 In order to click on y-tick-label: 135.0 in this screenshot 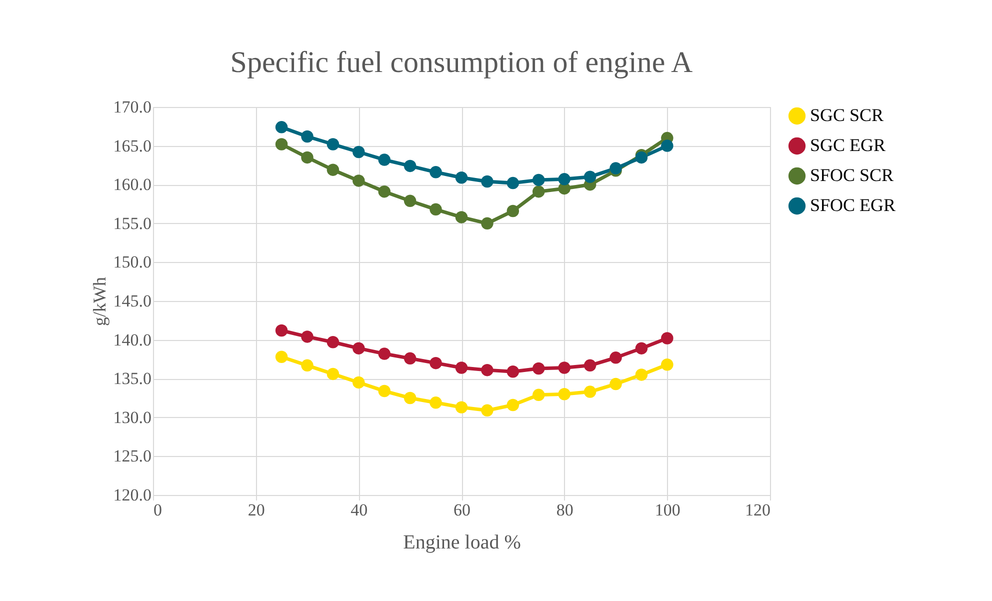, I will do `click(132, 378)`.